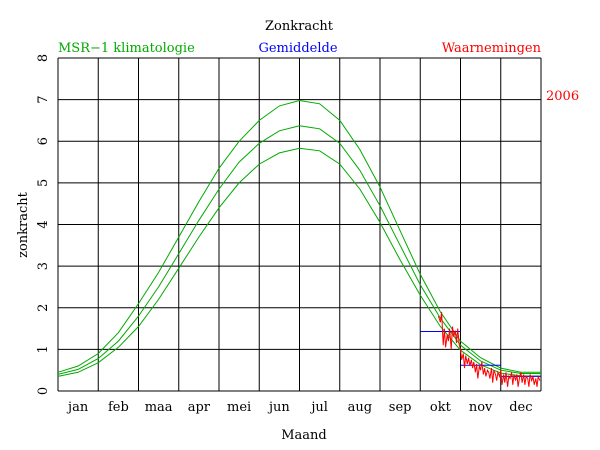  I want to click on x-tick-label-jul: jul, so click(318, 407).